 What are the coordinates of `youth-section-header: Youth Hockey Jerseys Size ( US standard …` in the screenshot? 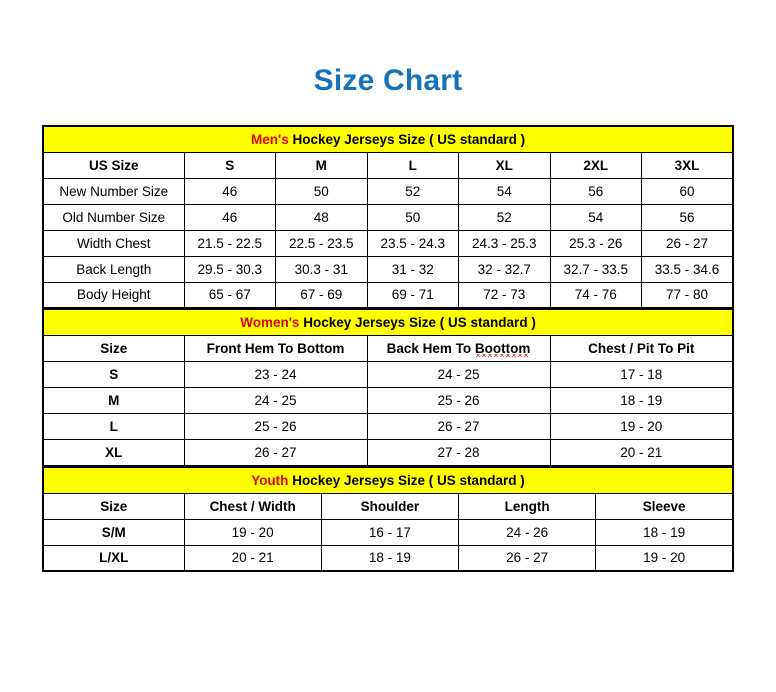 It's located at (388, 480).